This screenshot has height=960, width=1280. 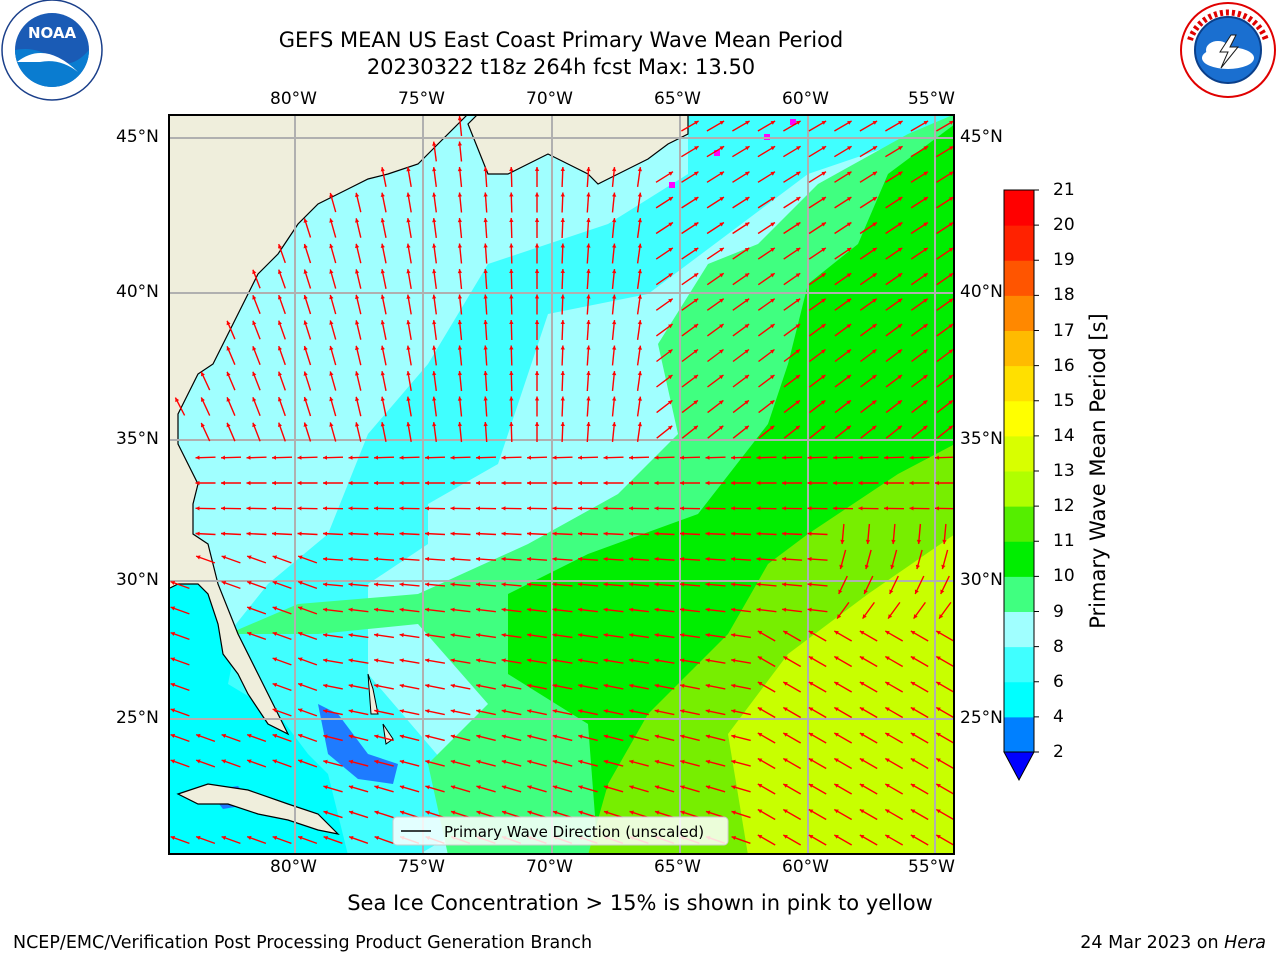 I want to click on colorbar-tick-label: 18, so click(x=1064, y=295).